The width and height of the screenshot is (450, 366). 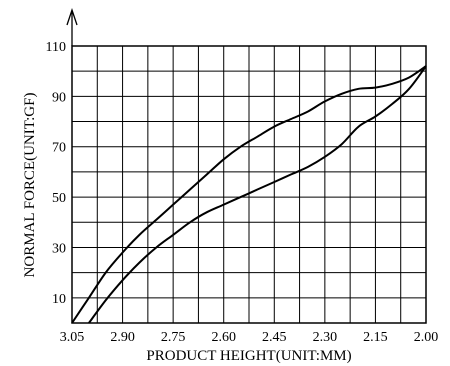 What do you see at coordinates (72, 26) in the screenshot?
I see `y-axis-arrow` at bounding box center [72, 26].